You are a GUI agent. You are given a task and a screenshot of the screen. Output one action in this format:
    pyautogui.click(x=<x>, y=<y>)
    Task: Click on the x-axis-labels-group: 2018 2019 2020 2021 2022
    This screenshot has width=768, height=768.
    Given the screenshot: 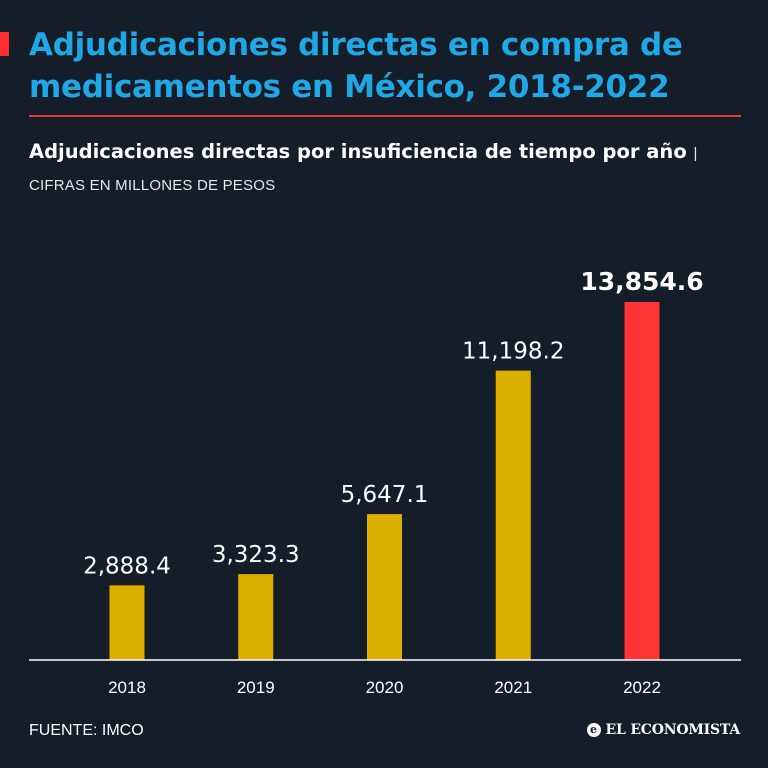 What is the action you would take?
    pyautogui.click(x=384, y=687)
    